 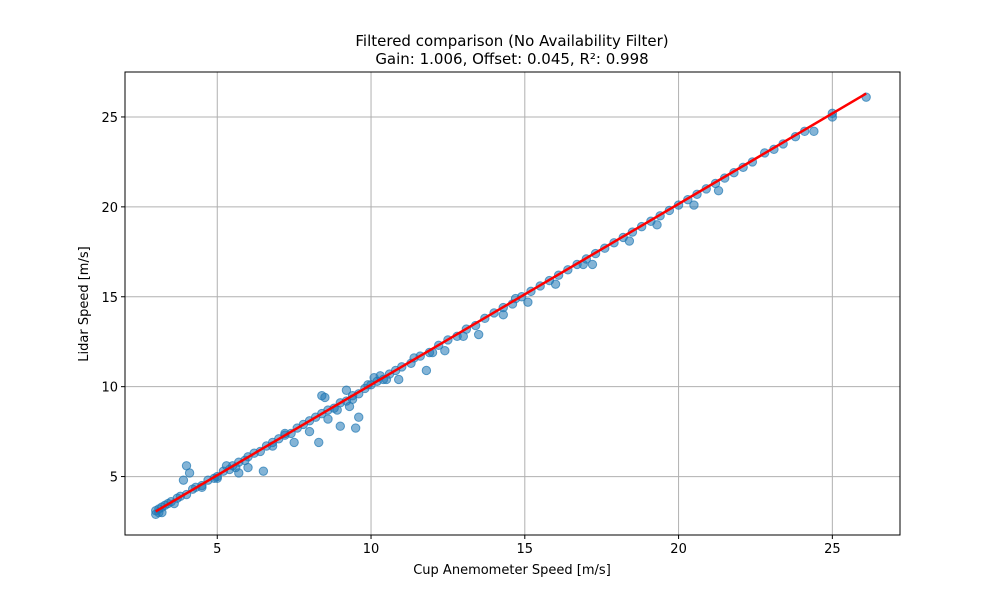 I want to click on y-tick-label: 5, so click(x=114, y=478).